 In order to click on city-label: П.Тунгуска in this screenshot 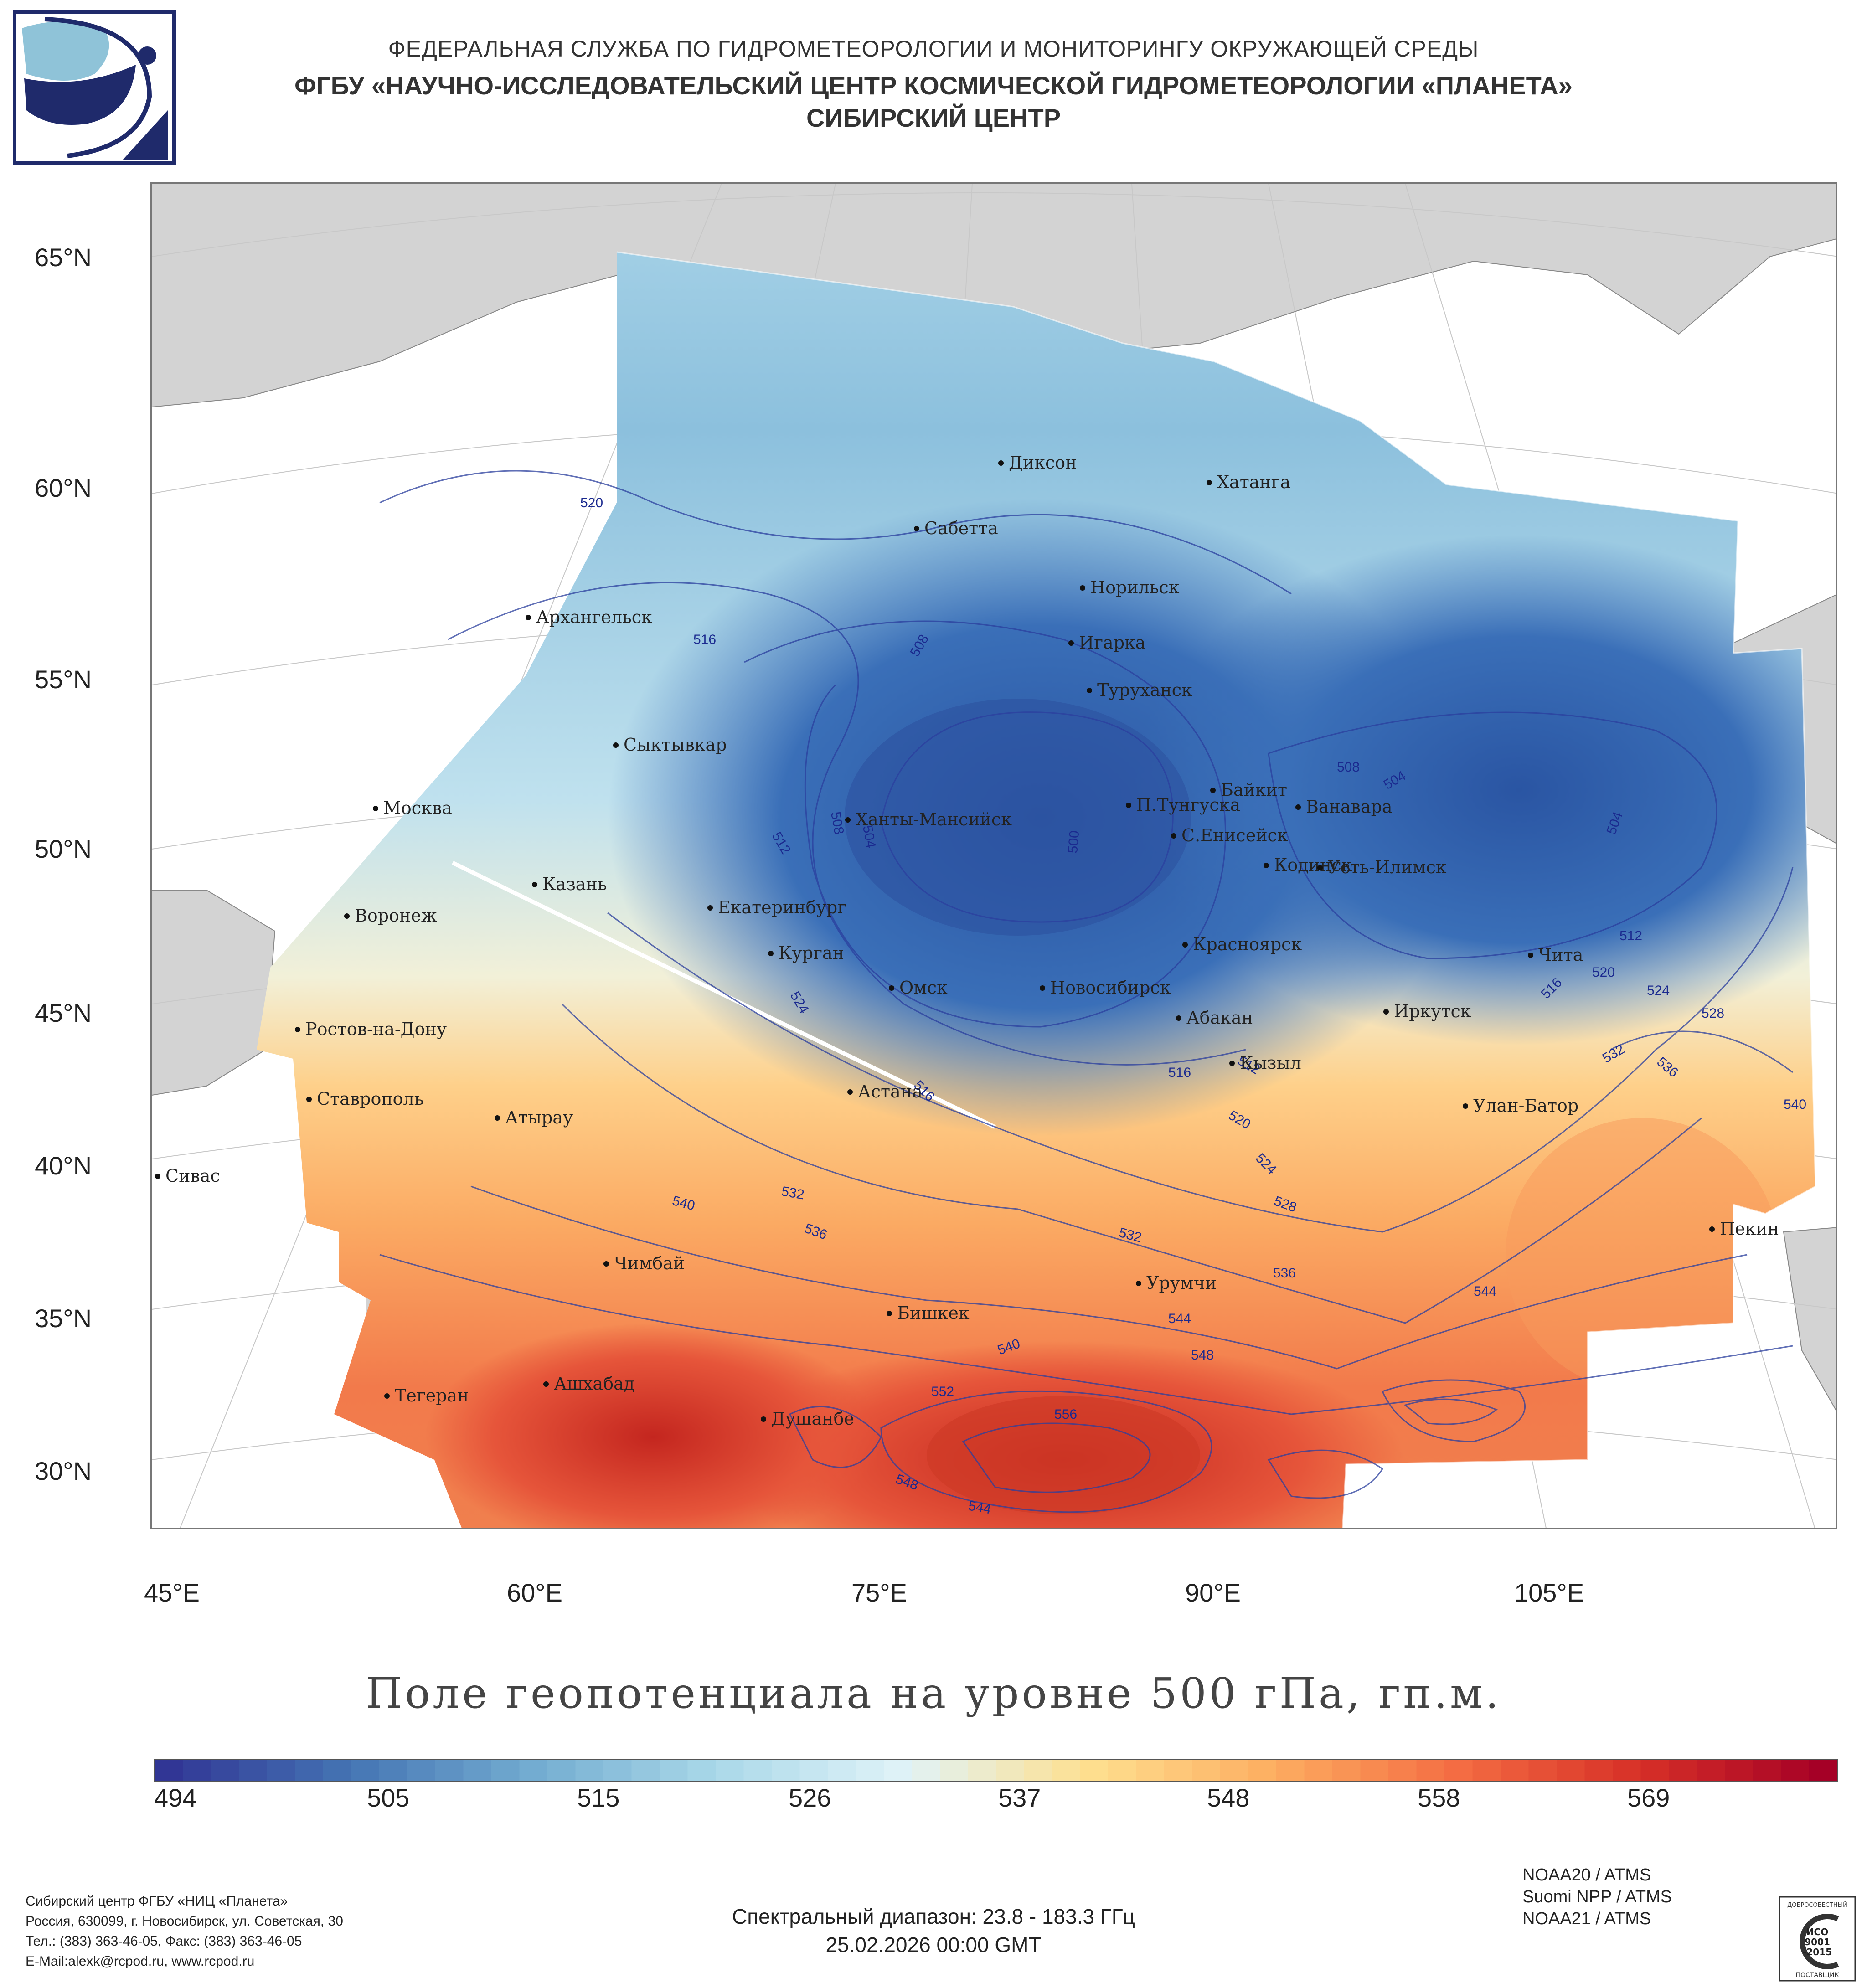, I will do `click(1188, 805)`.